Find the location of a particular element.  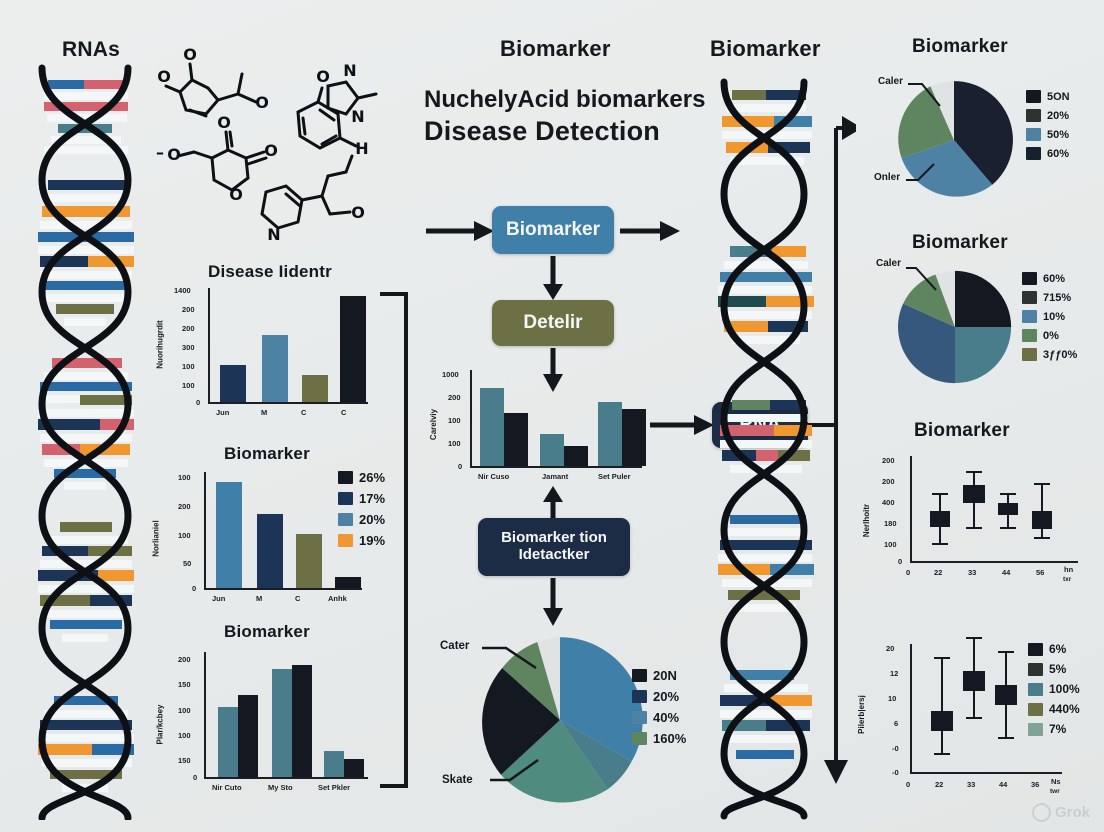

chart-err2-ytick: 12 is located at coordinates (894, 673).